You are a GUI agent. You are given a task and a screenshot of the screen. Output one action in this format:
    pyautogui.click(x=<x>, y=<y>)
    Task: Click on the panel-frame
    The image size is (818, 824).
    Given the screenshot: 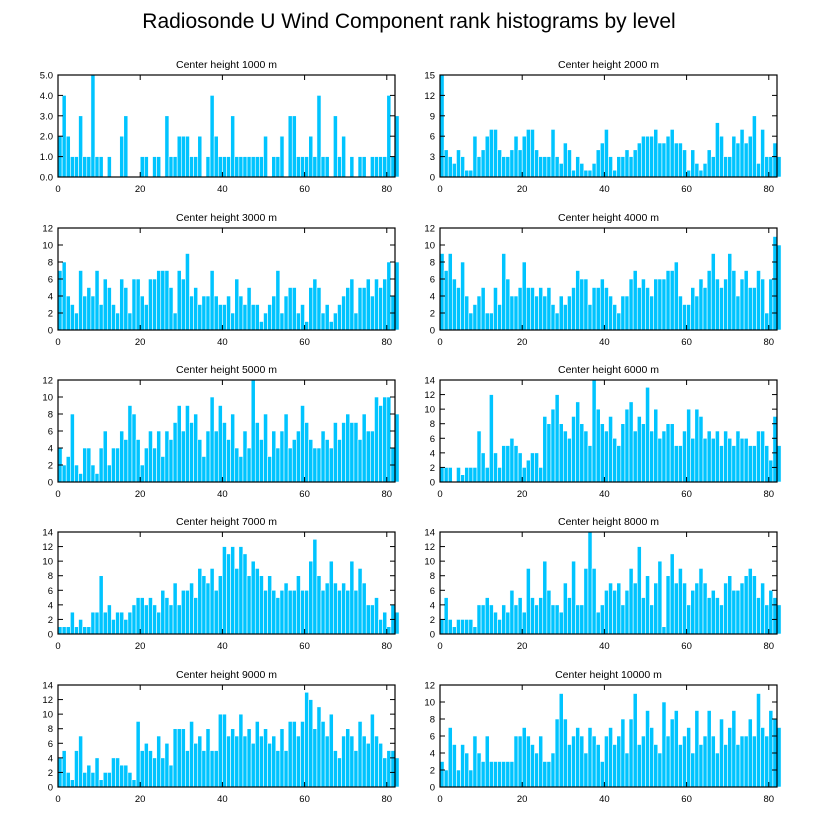 What is the action you would take?
    pyautogui.click(x=226, y=583)
    